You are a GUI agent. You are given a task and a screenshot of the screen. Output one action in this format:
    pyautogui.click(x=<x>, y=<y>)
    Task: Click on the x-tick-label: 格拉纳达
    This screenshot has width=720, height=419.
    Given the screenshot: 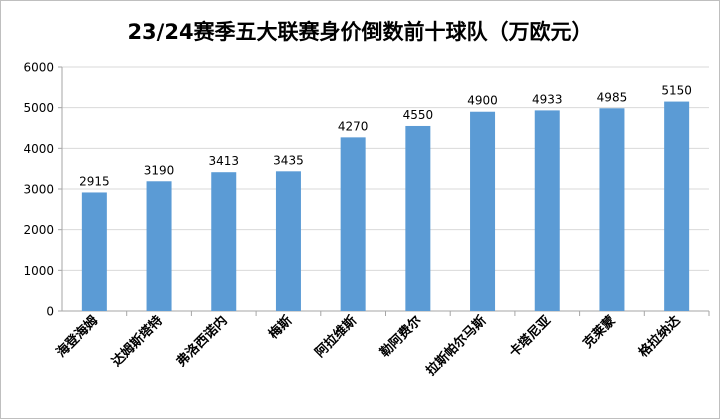 What is the action you would take?
    pyautogui.click(x=659, y=337)
    